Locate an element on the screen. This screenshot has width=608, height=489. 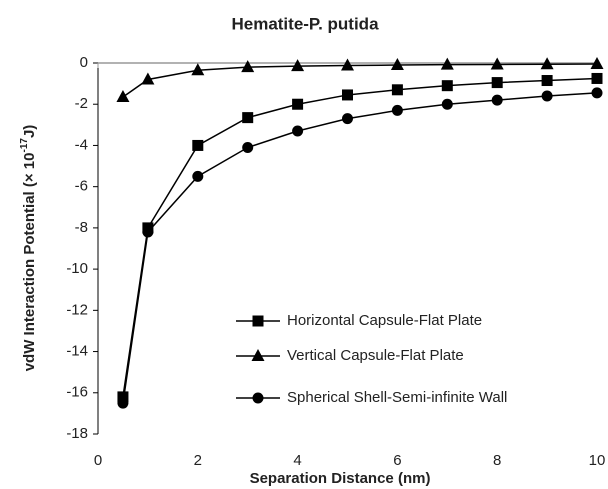
chart-title: Hematite-P. putida is located at coordinates (305, 23).